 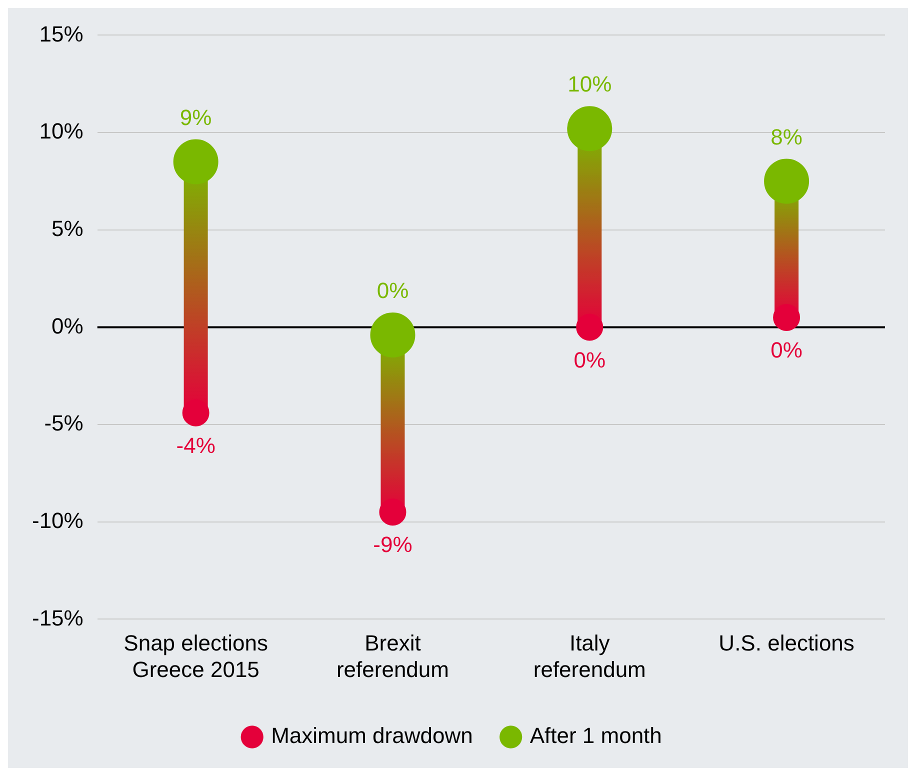 What do you see at coordinates (196, 656) in the screenshot?
I see `x-tick-label: Snap elections Greece 2015` at bounding box center [196, 656].